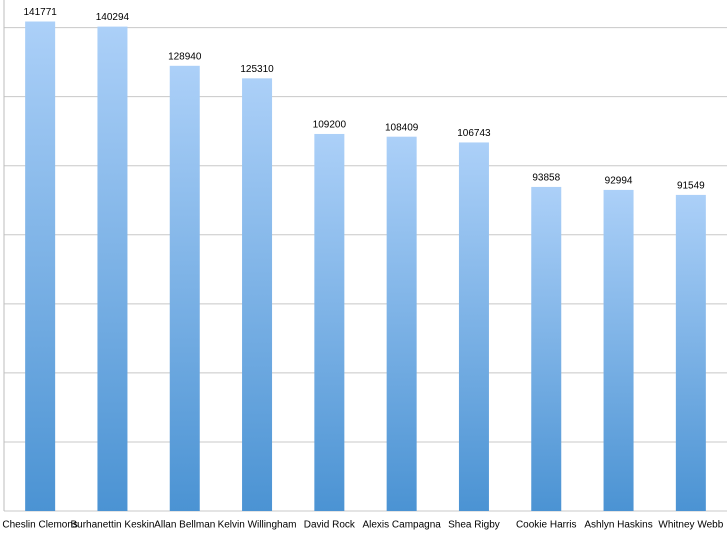 The image size is (727, 542). I want to click on value-label: 108409, so click(402, 127).